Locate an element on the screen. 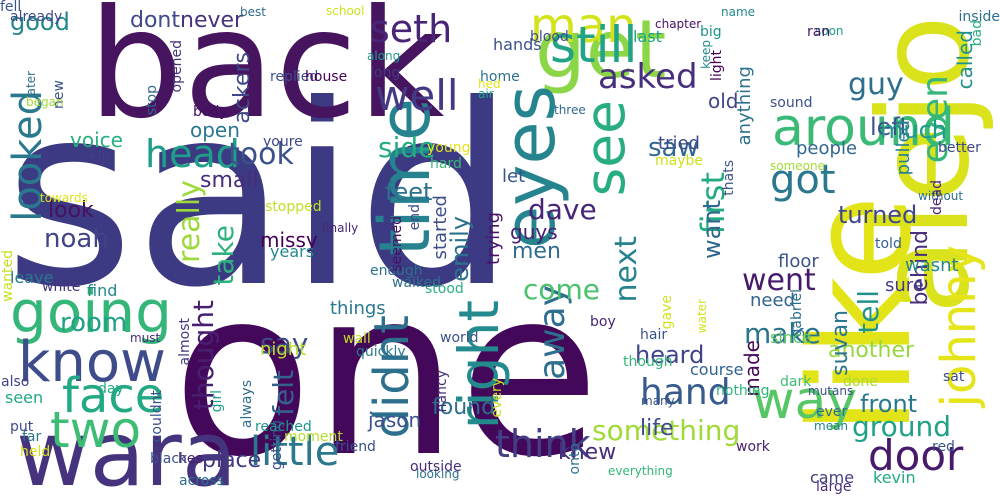 The width and height of the screenshot is (1000, 500). word-boy: boy is located at coordinates (603, 322).